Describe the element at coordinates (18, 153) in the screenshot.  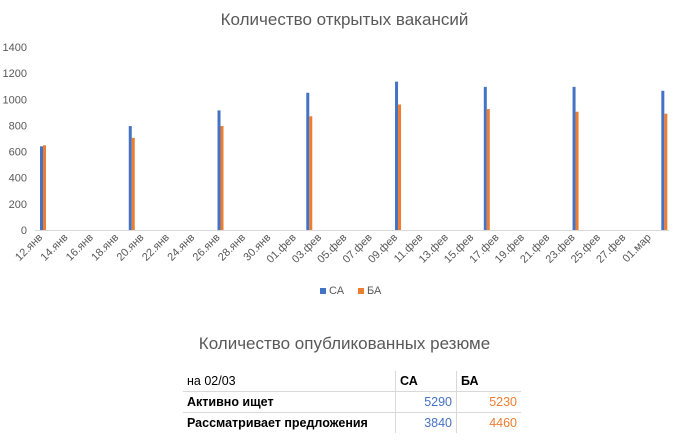
I see `y-tick-label: 600` at that location.